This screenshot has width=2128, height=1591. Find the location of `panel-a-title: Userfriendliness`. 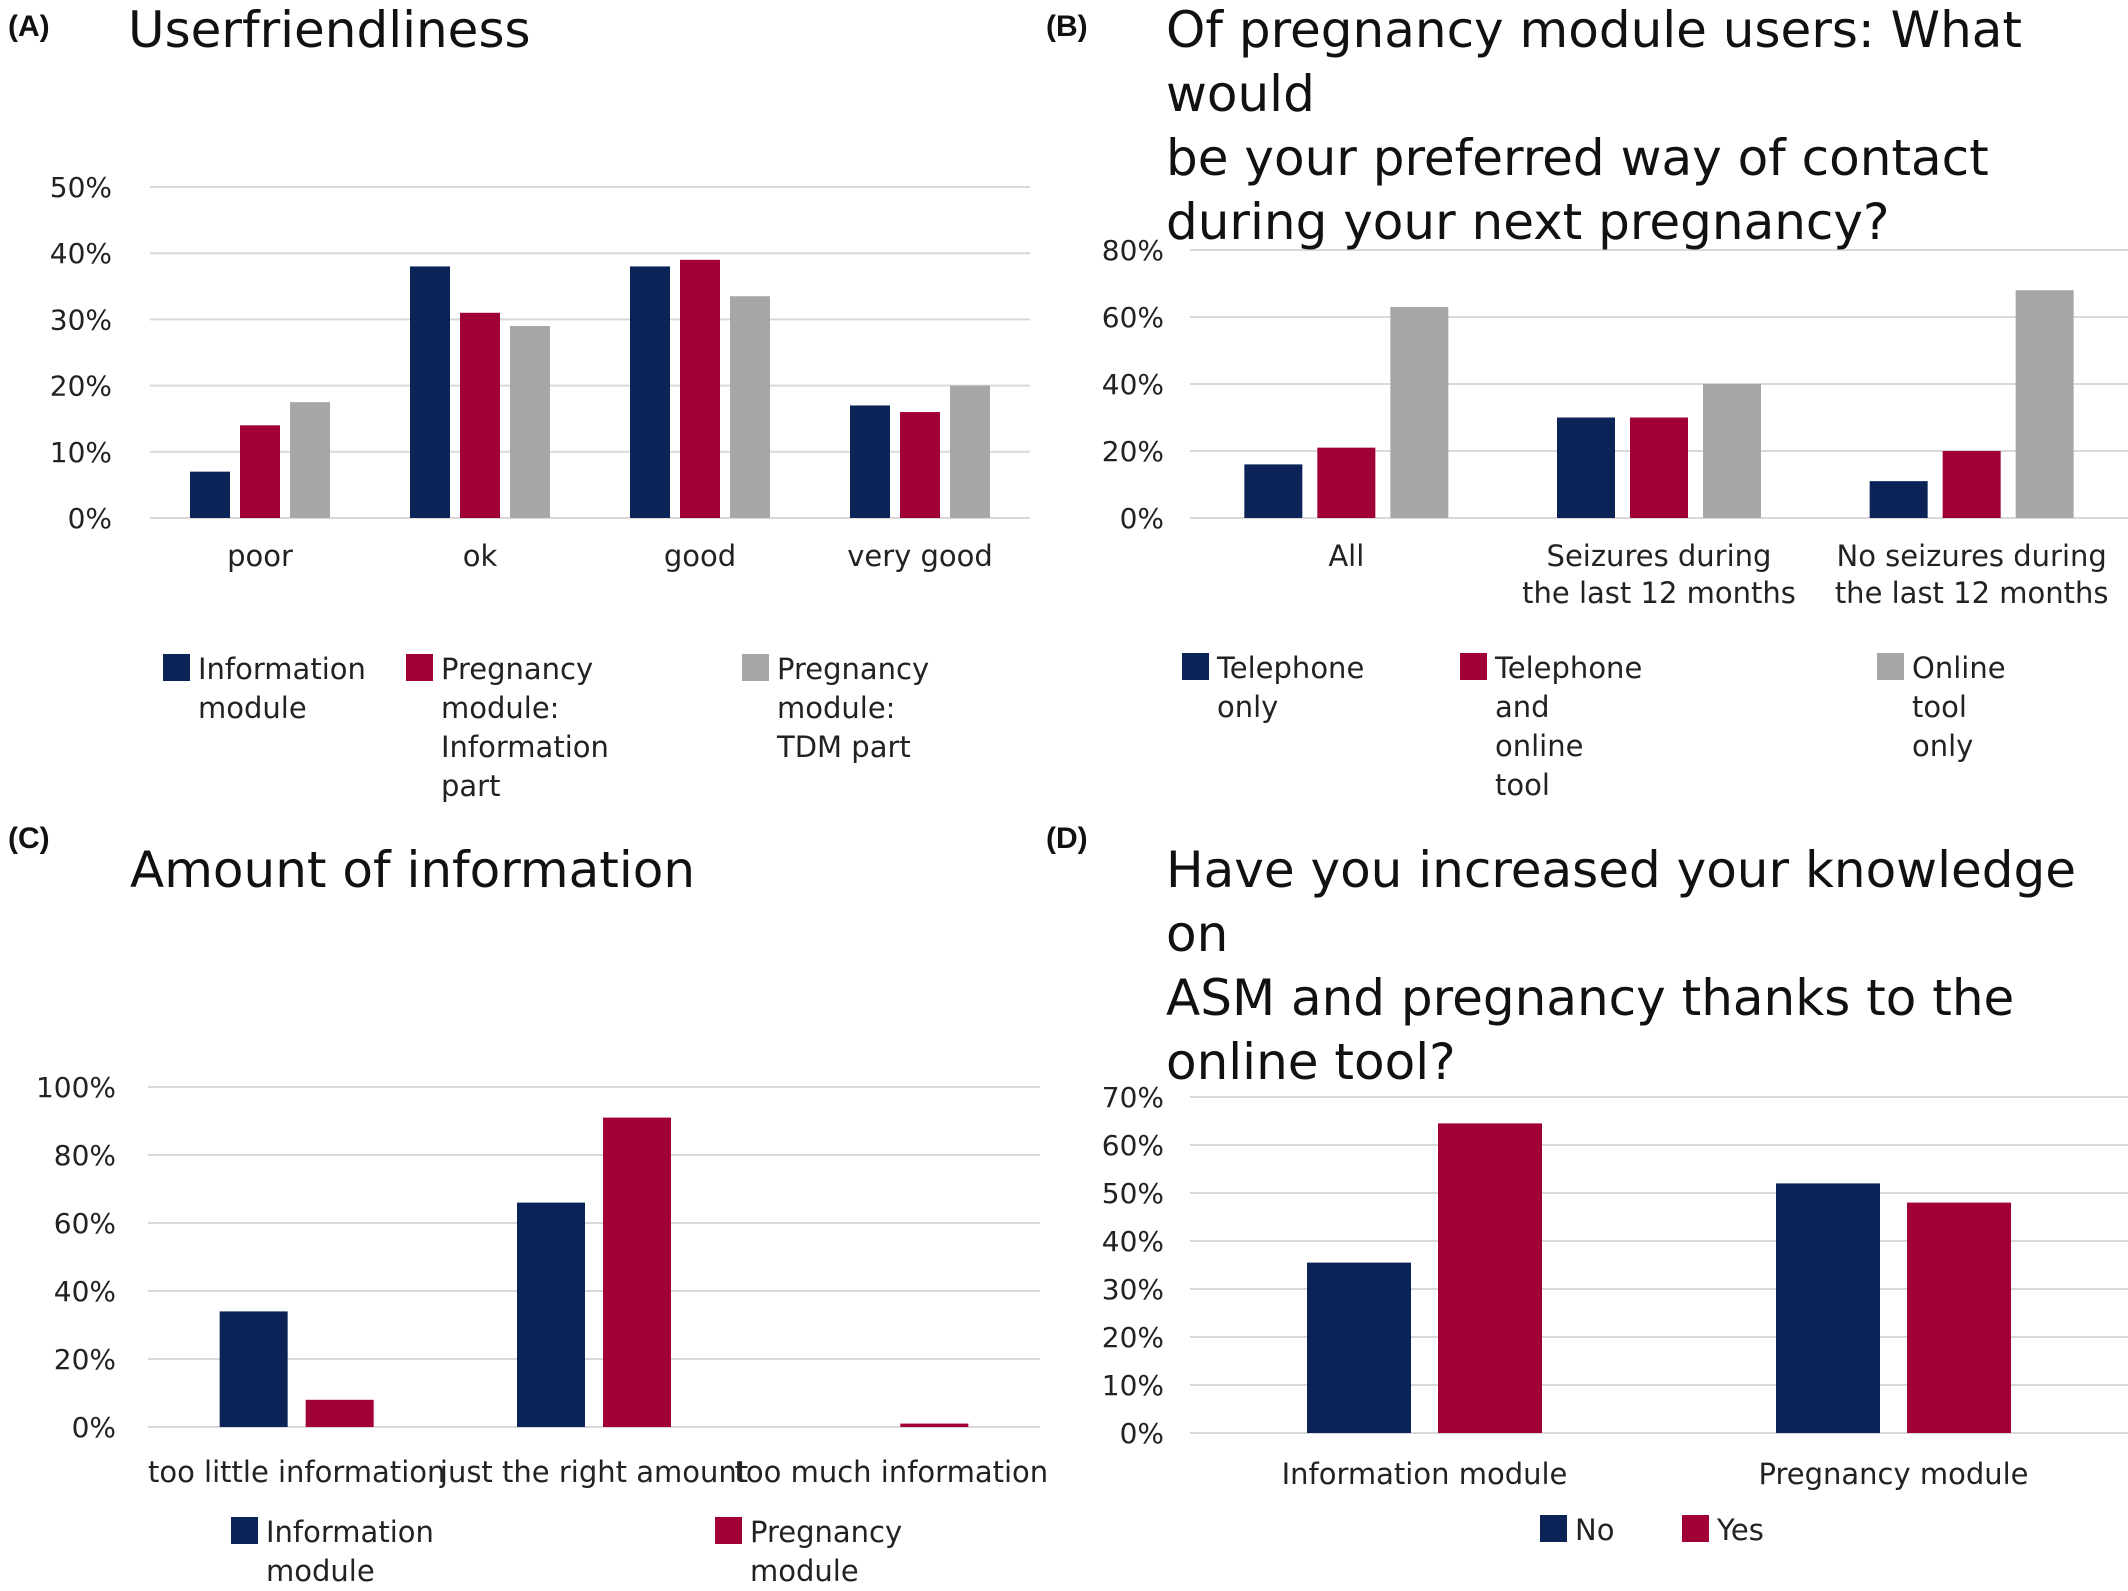

panel-a-title: Userfriendliness is located at coordinates (329, 30).